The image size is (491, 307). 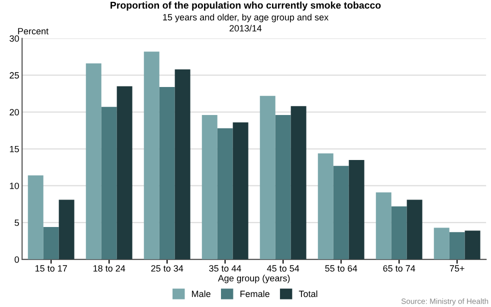 What do you see at coordinates (457, 268) in the screenshot?
I see `x-tick-label: 75+` at bounding box center [457, 268].